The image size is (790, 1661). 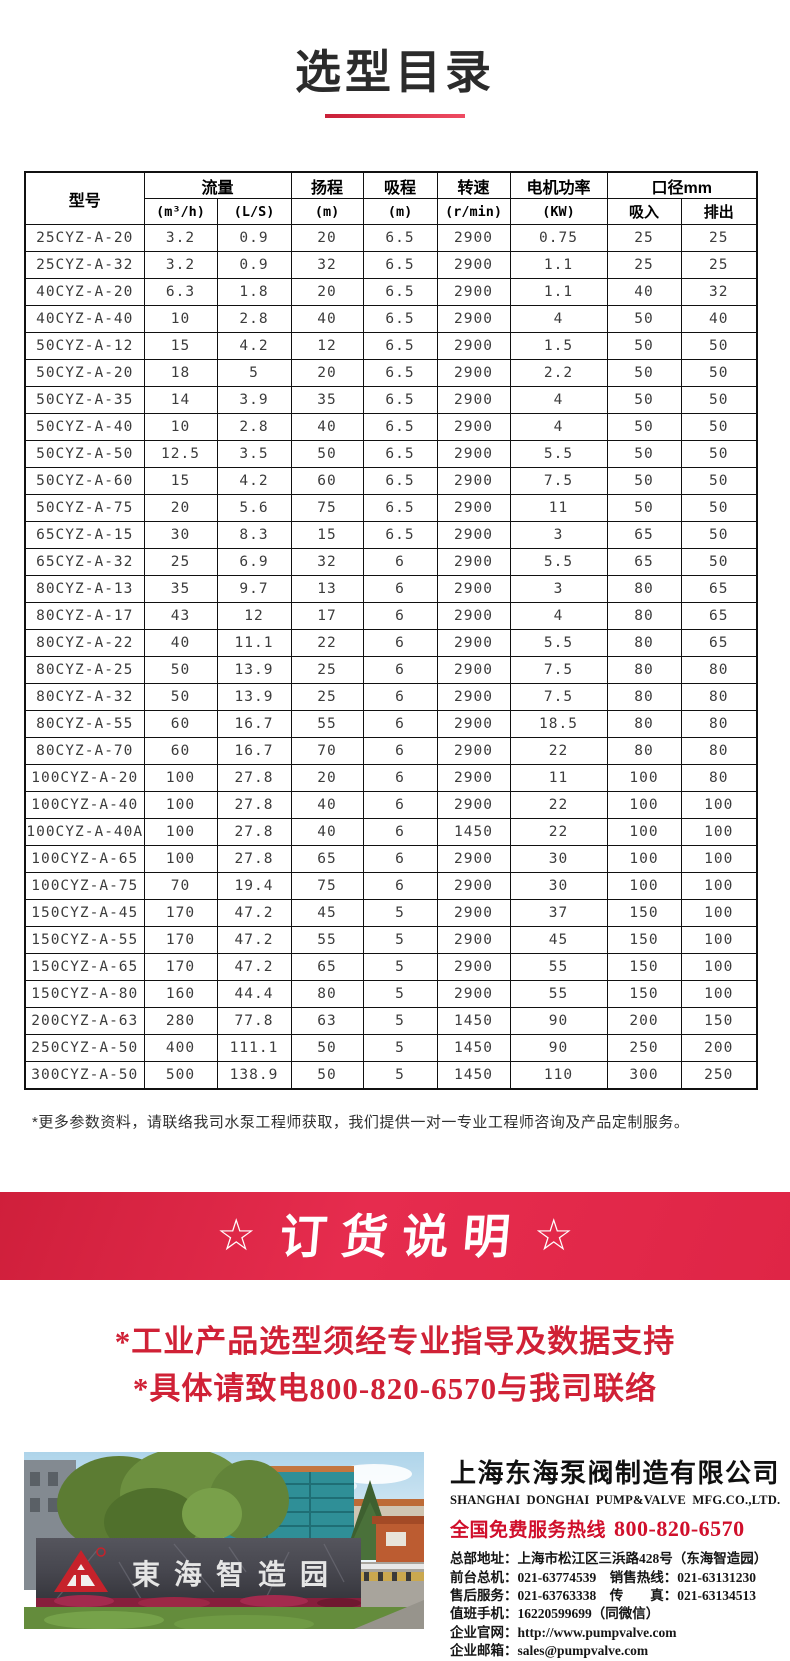 I want to click on header-row-1: 型号 流量 扬程 吸程 转速 电机功率 口径mm, so click(x=391, y=198).